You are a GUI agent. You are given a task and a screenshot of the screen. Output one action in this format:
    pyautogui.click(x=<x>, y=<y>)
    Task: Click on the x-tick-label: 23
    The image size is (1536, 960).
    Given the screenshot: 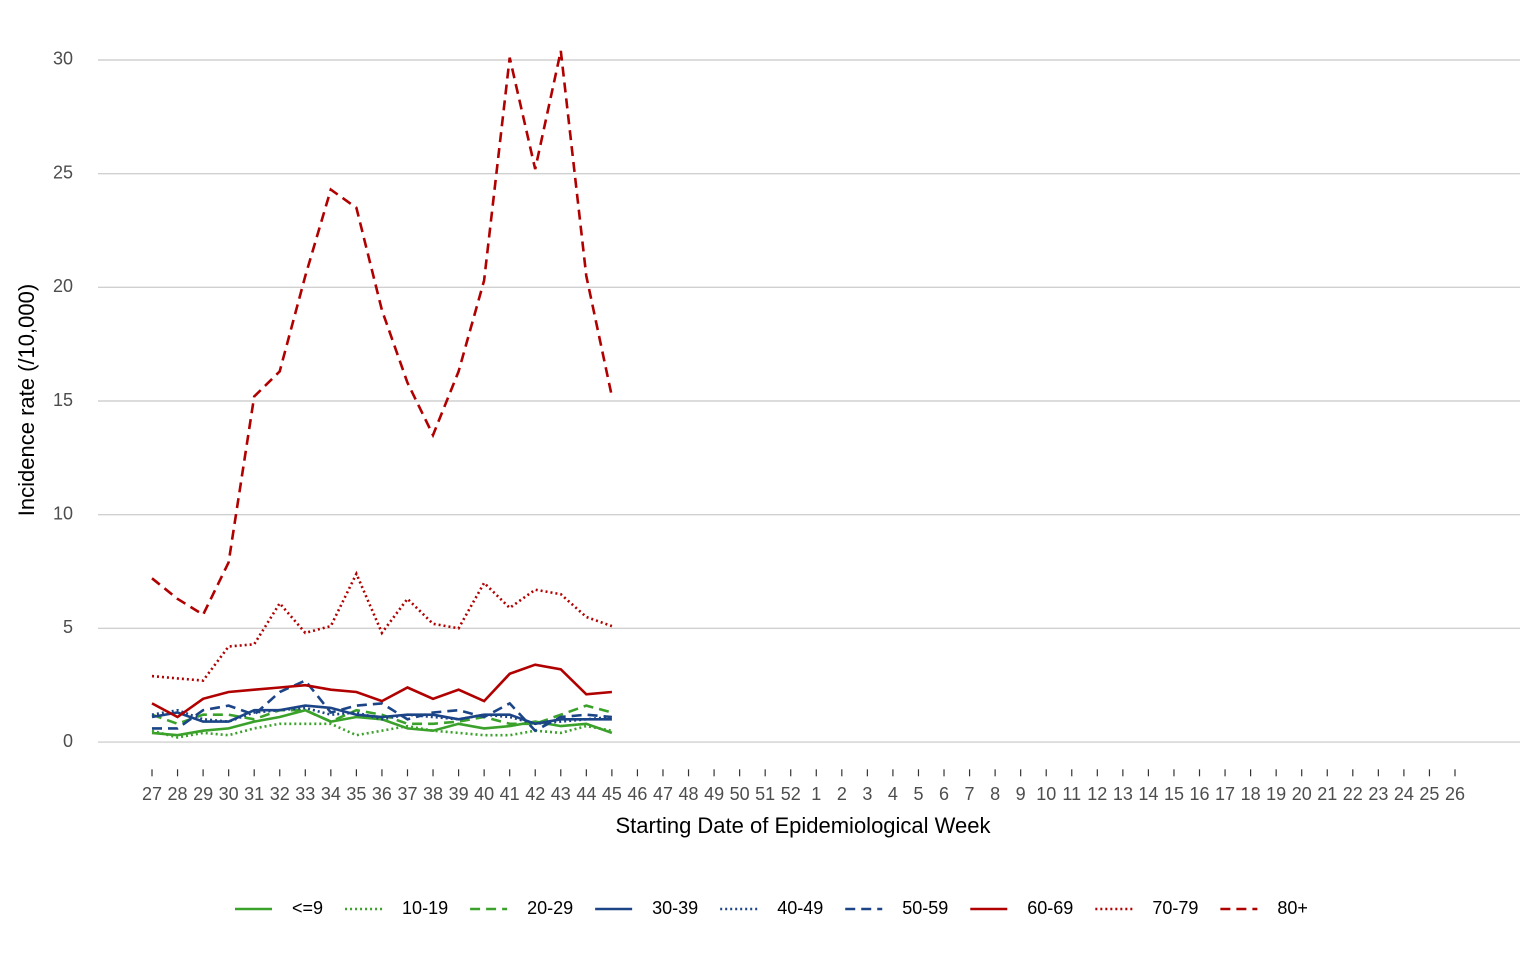 What is the action you would take?
    pyautogui.click(x=1378, y=794)
    